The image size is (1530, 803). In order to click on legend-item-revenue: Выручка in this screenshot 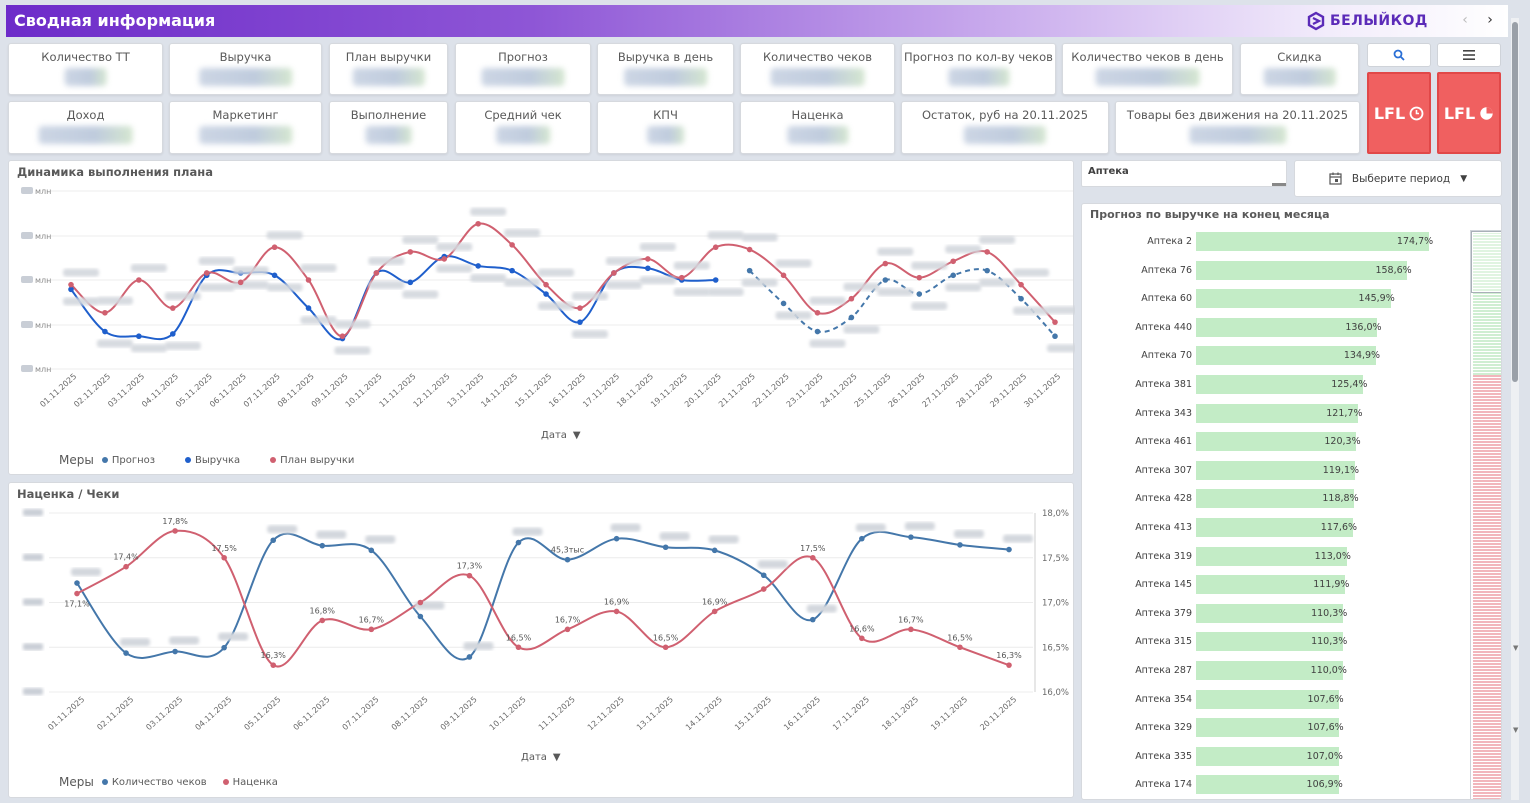, I will do `click(212, 460)`.